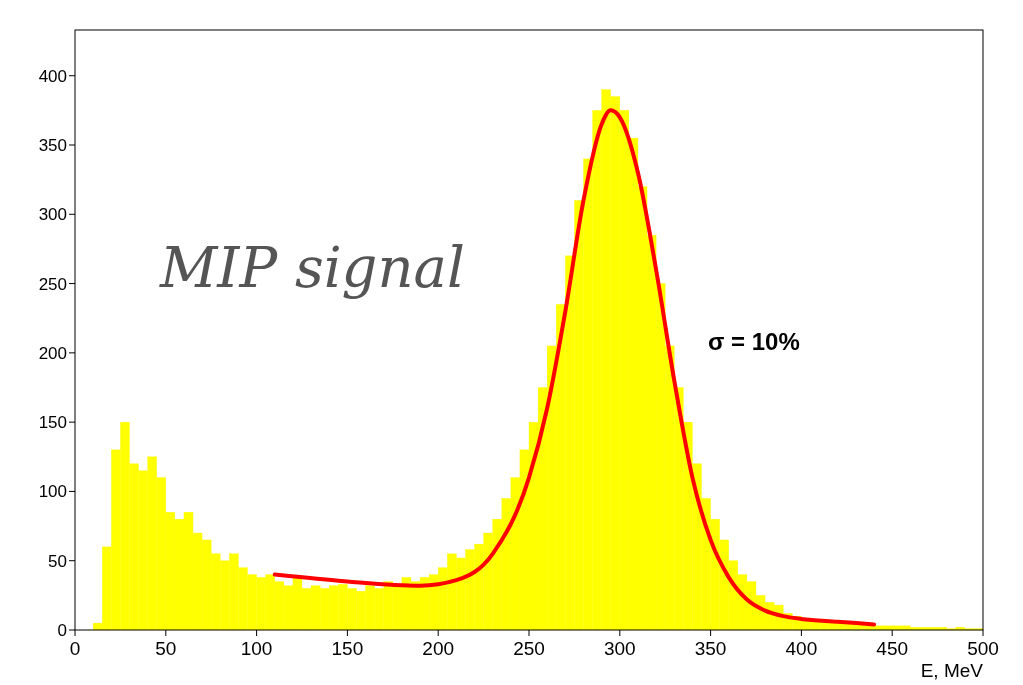 The image size is (1023, 685). Describe the element at coordinates (166, 648) in the screenshot. I see `x-tick-label: 50` at that location.